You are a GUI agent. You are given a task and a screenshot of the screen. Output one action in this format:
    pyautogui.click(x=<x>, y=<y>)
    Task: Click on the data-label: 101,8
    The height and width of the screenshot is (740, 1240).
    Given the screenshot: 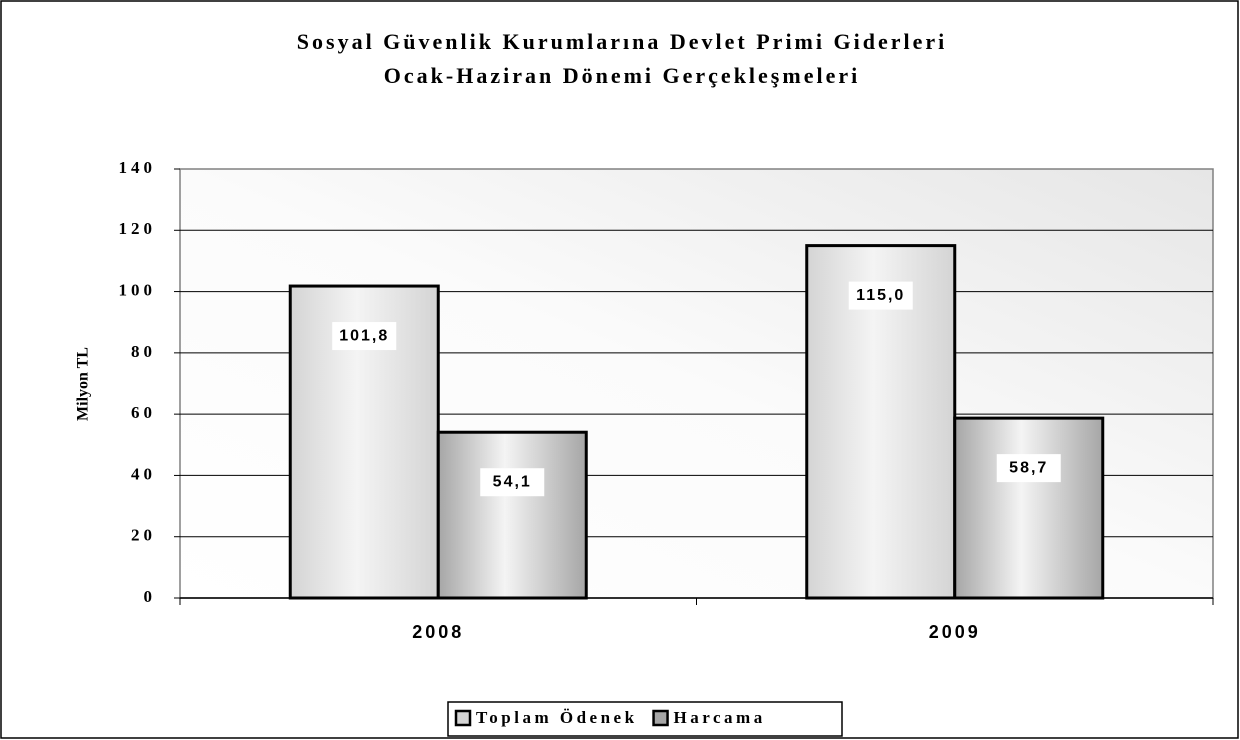 What is the action you would take?
    pyautogui.click(x=364, y=335)
    